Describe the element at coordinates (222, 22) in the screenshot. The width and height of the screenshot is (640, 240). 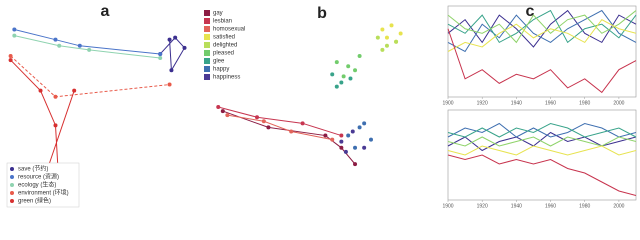
I see `legend-label: lesbian` at that location.